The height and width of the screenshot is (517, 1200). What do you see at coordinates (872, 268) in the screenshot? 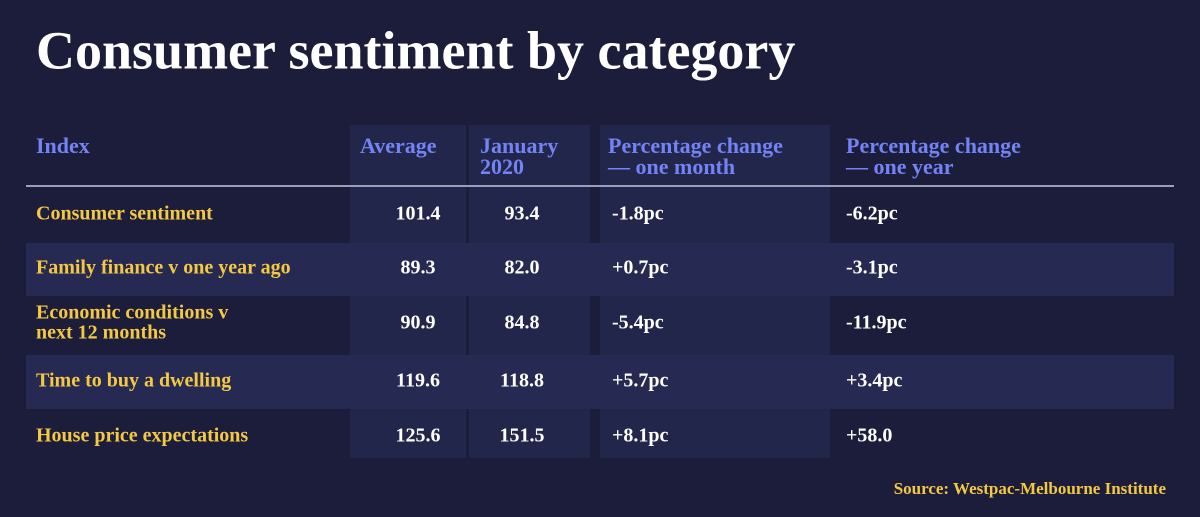
I see `cell-value: -3.1pc` at bounding box center [872, 268].